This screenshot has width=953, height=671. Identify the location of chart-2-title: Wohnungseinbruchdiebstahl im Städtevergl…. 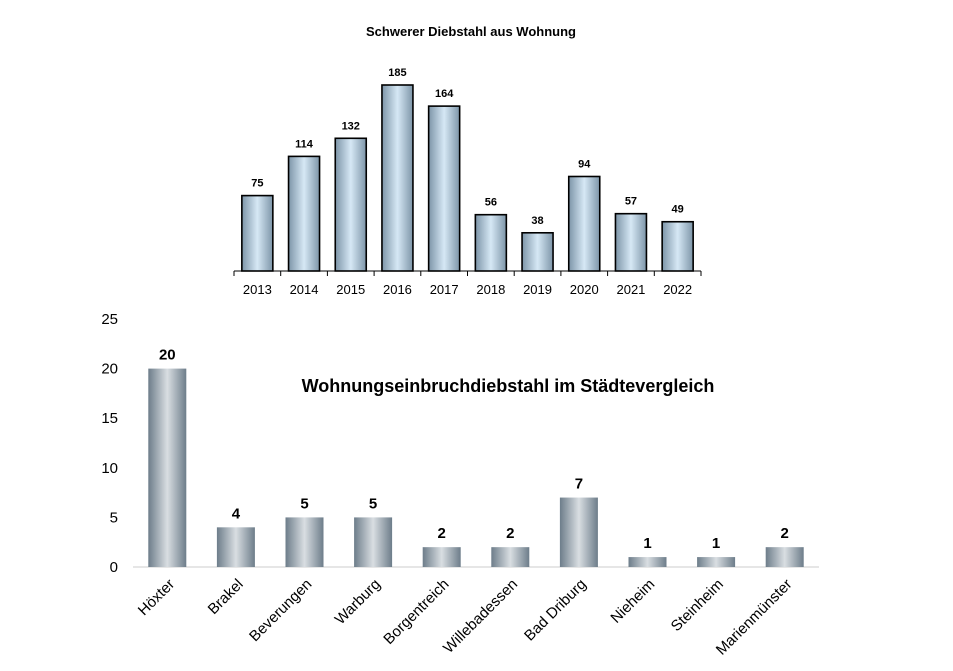
(508, 386).